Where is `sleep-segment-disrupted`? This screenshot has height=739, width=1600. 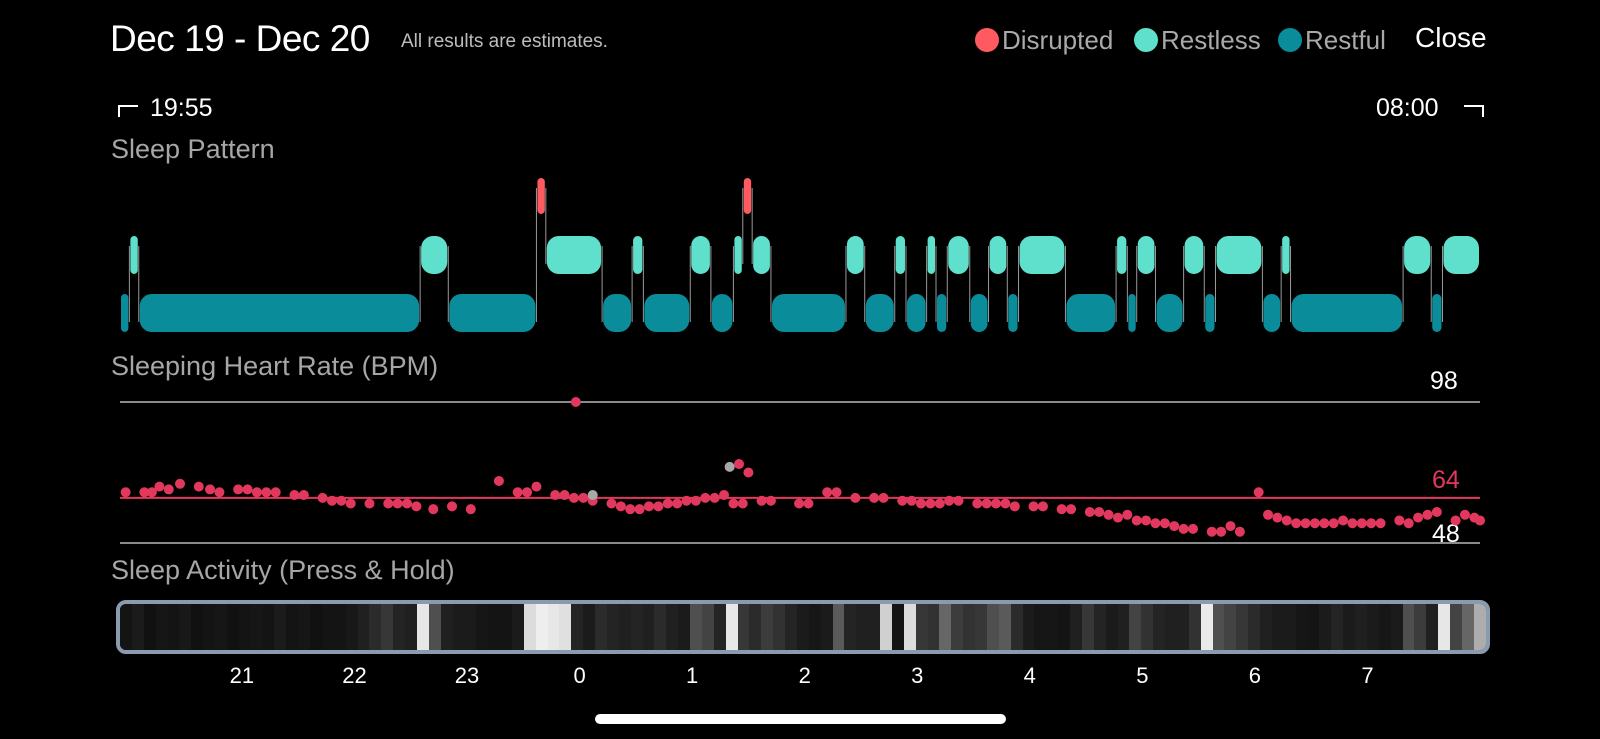 sleep-segment-disrupted is located at coordinates (541, 196).